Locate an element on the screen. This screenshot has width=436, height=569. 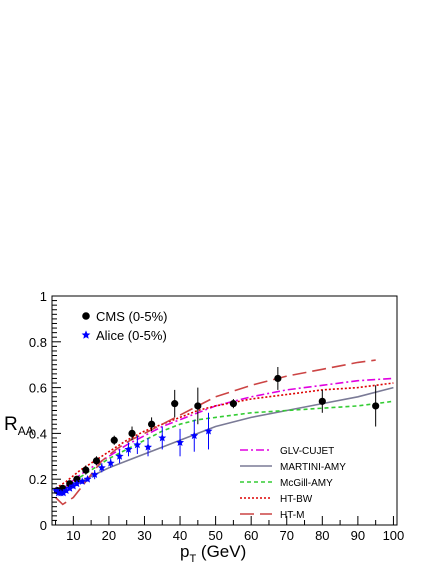
y-axis-label: RAA is located at coordinates (19, 426).